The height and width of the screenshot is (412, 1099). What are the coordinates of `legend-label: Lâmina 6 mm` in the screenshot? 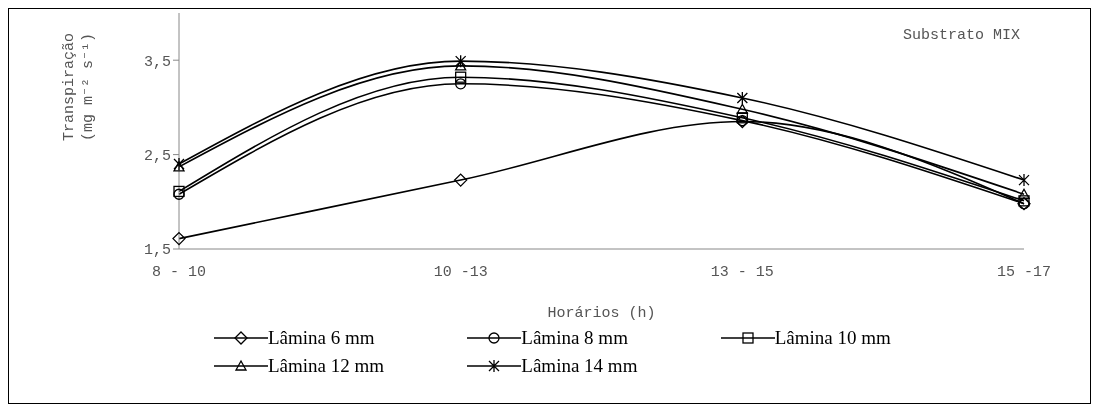 It's located at (321, 338).